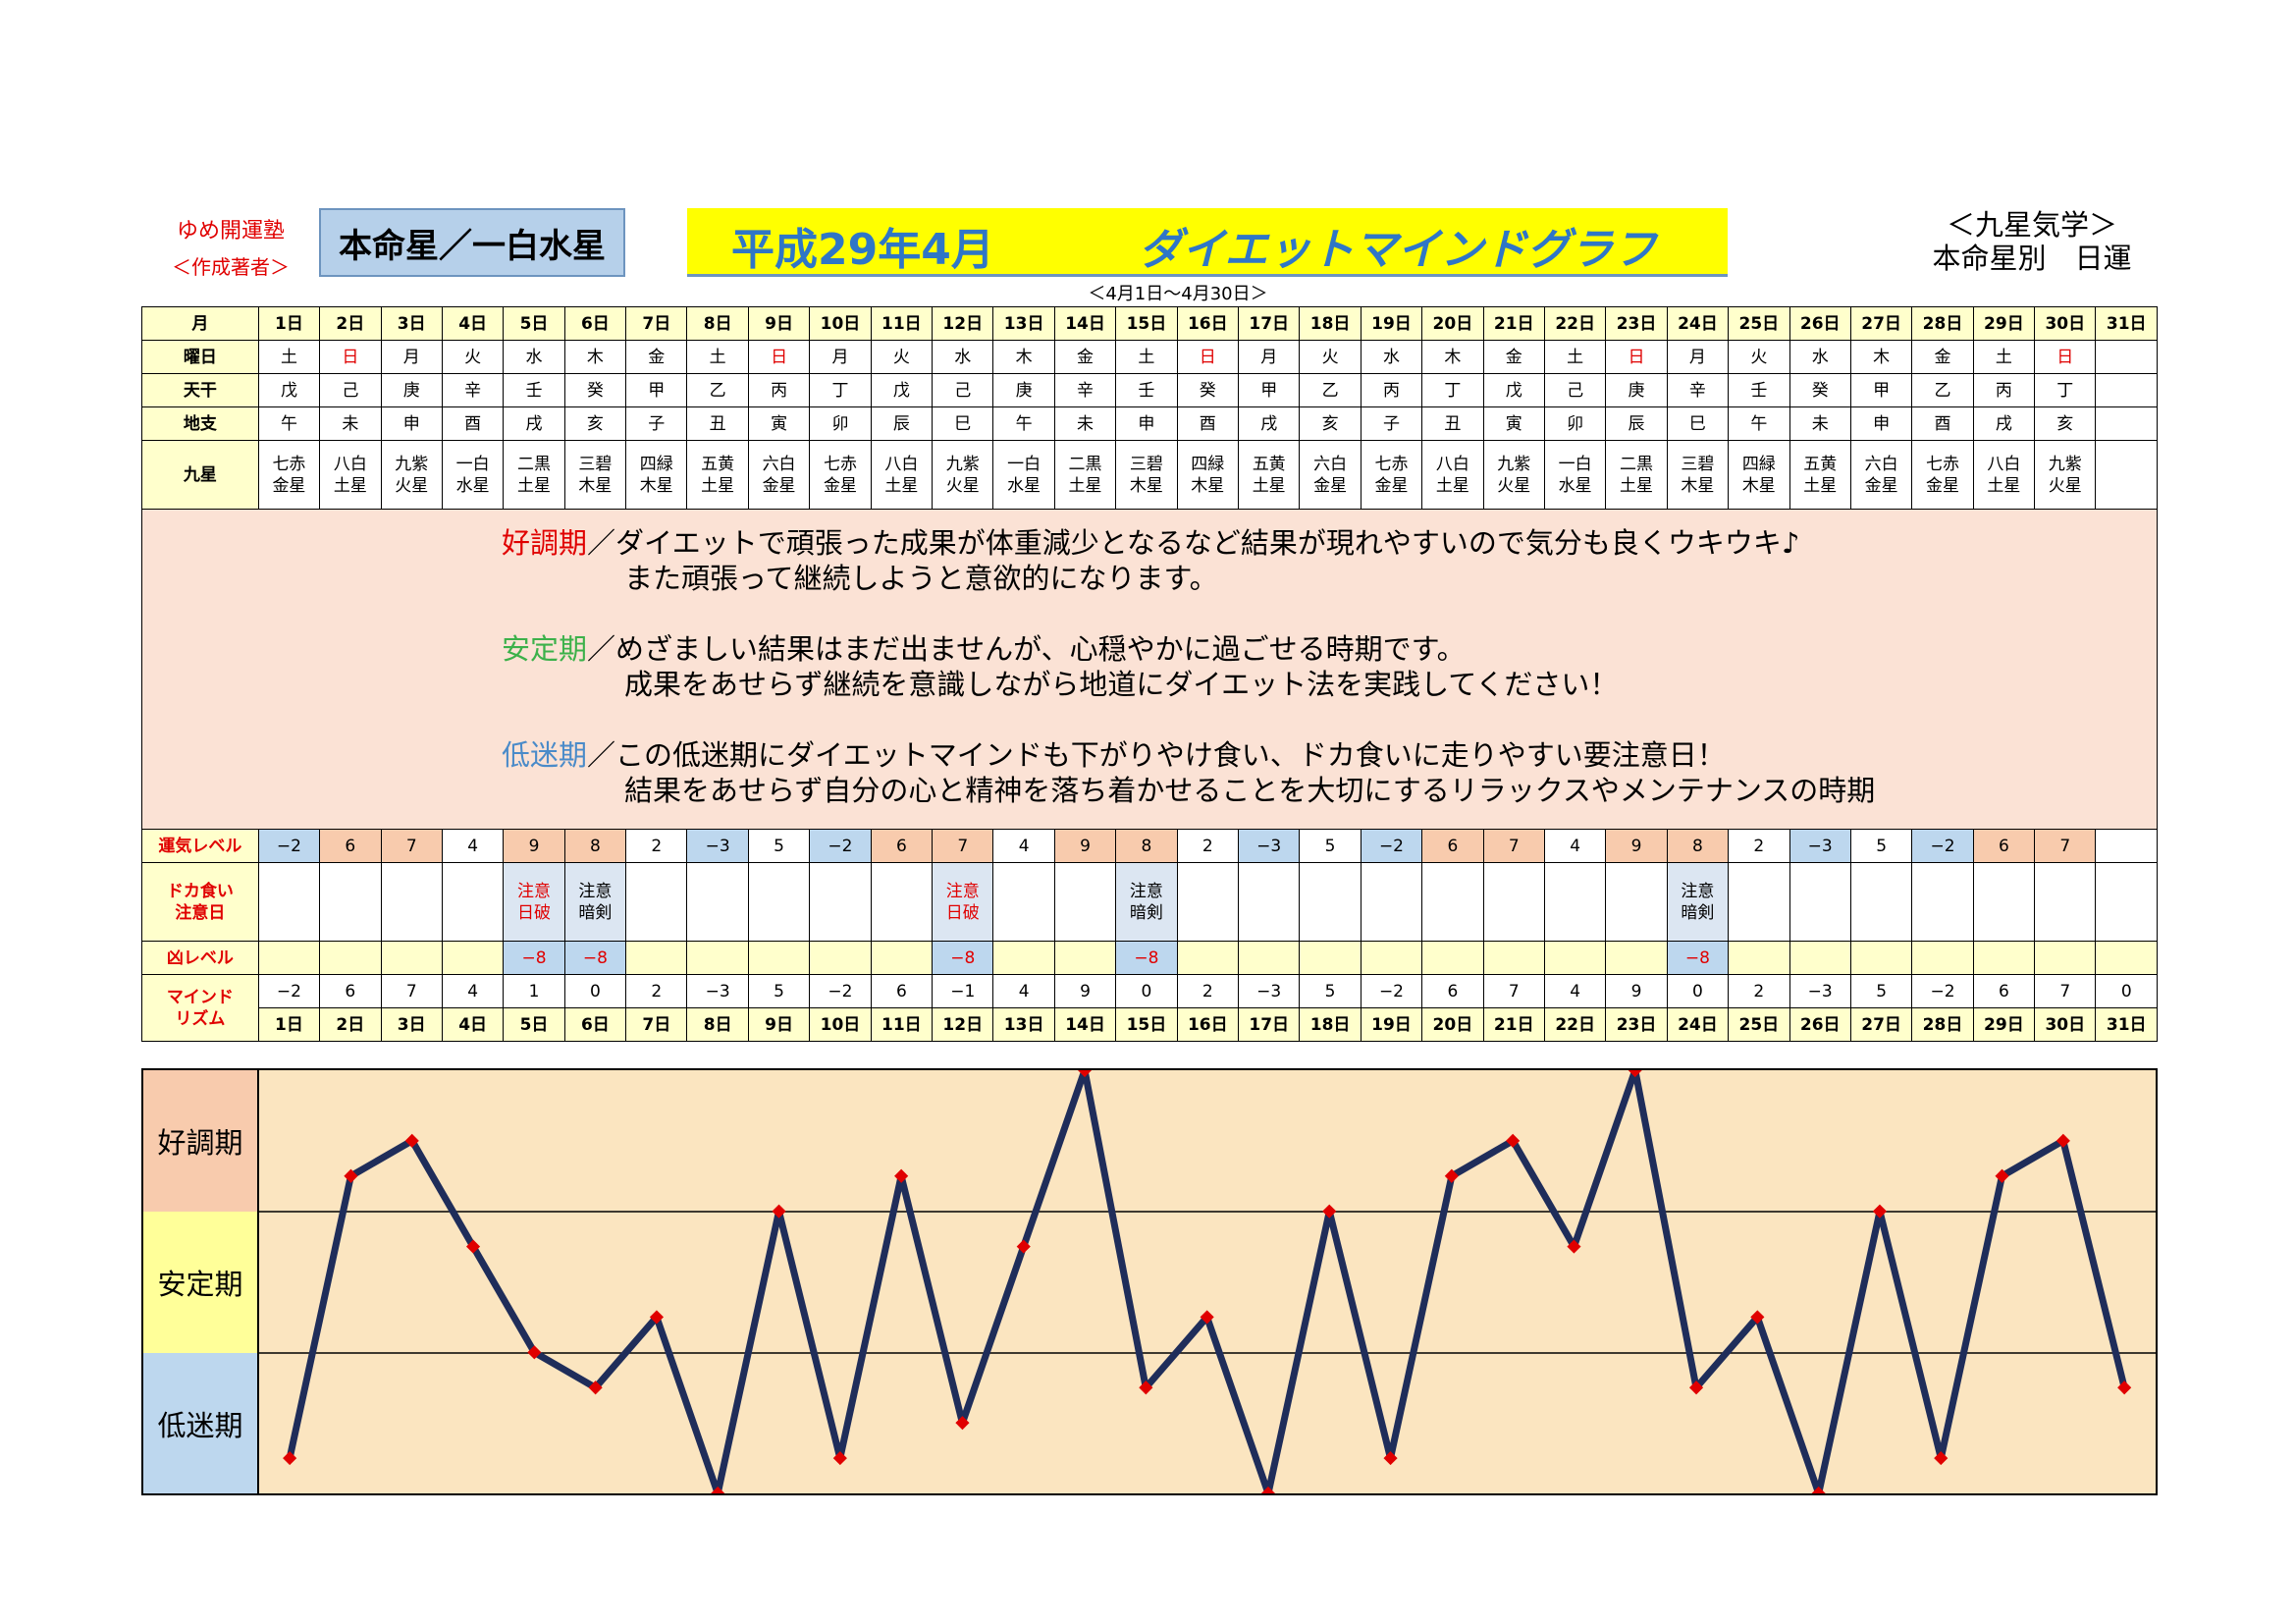 The image size is (2296, 1624). Describe the element at coordinates (1146, 323) in the screenshot. I see `day-header-cell: 15日` at that location.